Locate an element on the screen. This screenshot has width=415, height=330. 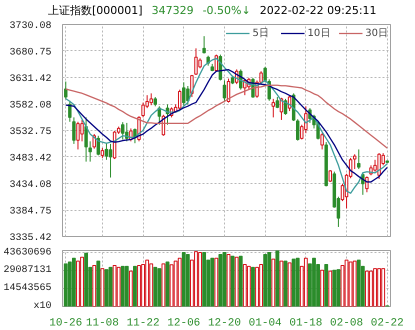
y-tick-label: 3434.08 is located at coordinates (30, 186).